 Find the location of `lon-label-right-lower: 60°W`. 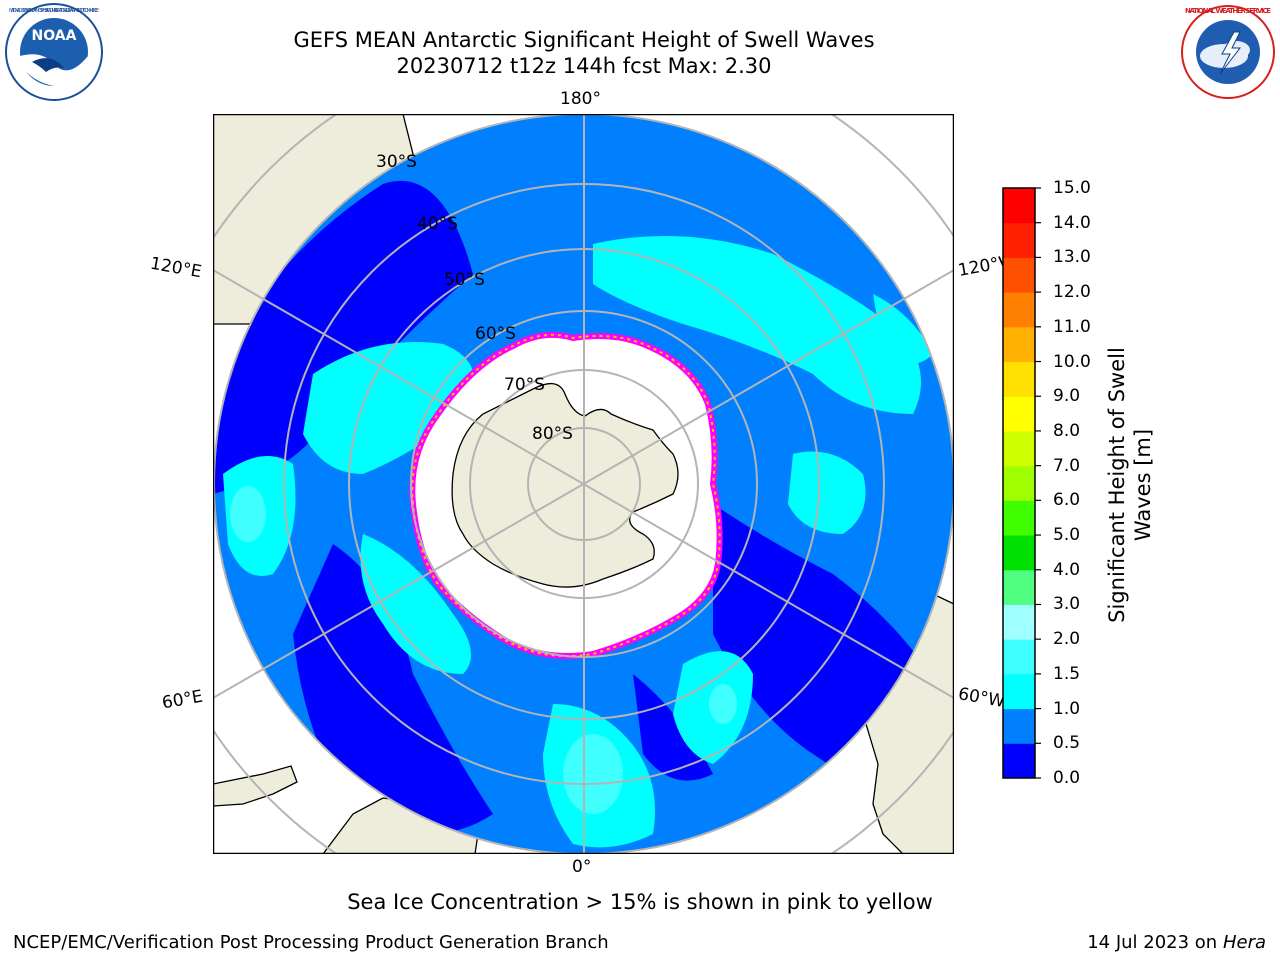

lon-label-right-lower: 60°W is located at coordinates (981, 698).